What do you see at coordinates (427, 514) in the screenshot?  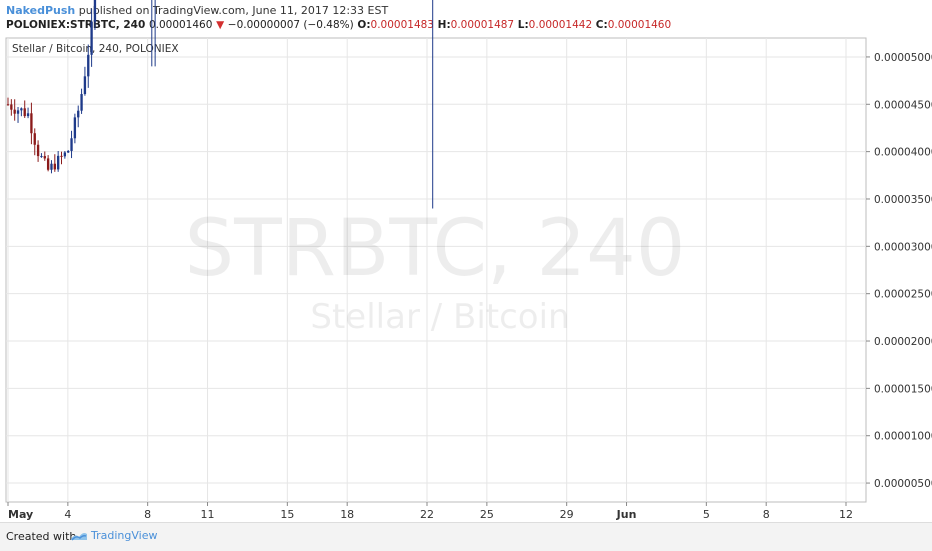 I see `x-tick-label: 22` at bounding box center [427, 514].